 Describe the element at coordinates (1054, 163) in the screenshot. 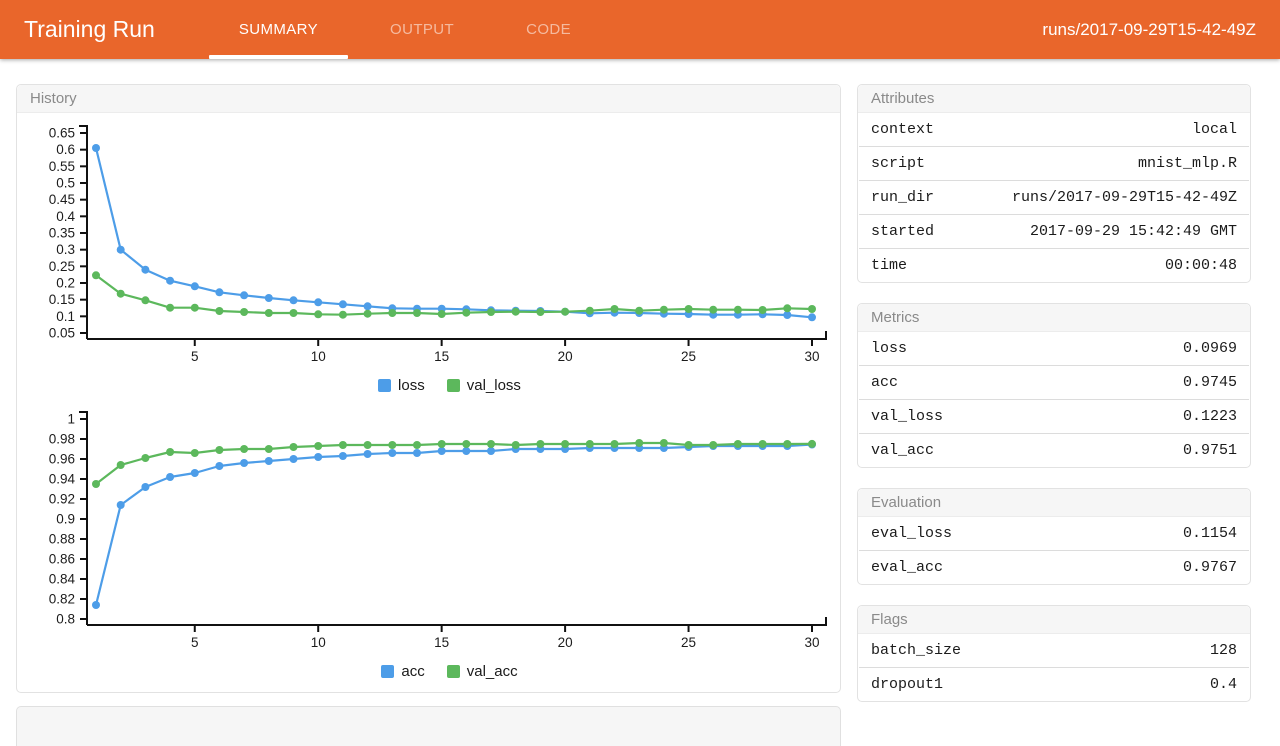

I see `kv-row-script: script mnist_mlp.R` at that location.